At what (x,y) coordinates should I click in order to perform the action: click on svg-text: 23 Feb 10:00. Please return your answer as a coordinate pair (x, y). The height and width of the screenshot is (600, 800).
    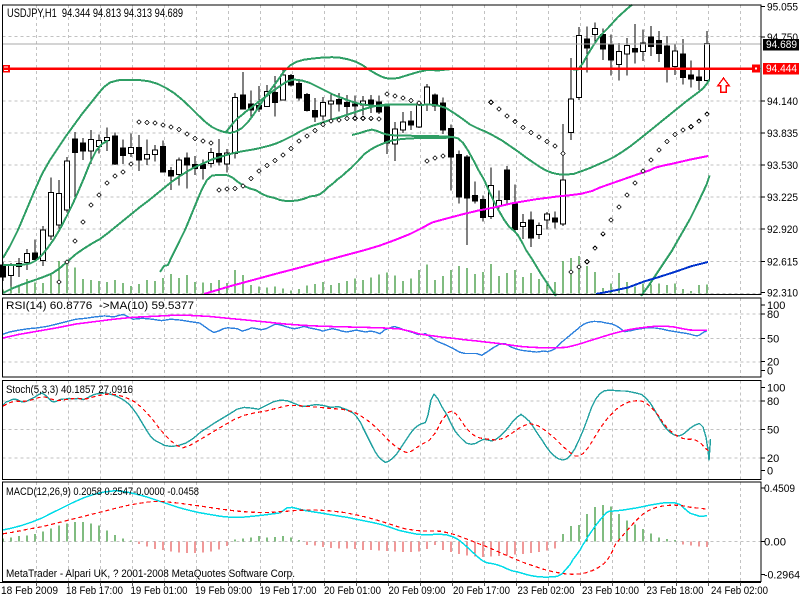
    Looking at the image, I should click on (610, 591).